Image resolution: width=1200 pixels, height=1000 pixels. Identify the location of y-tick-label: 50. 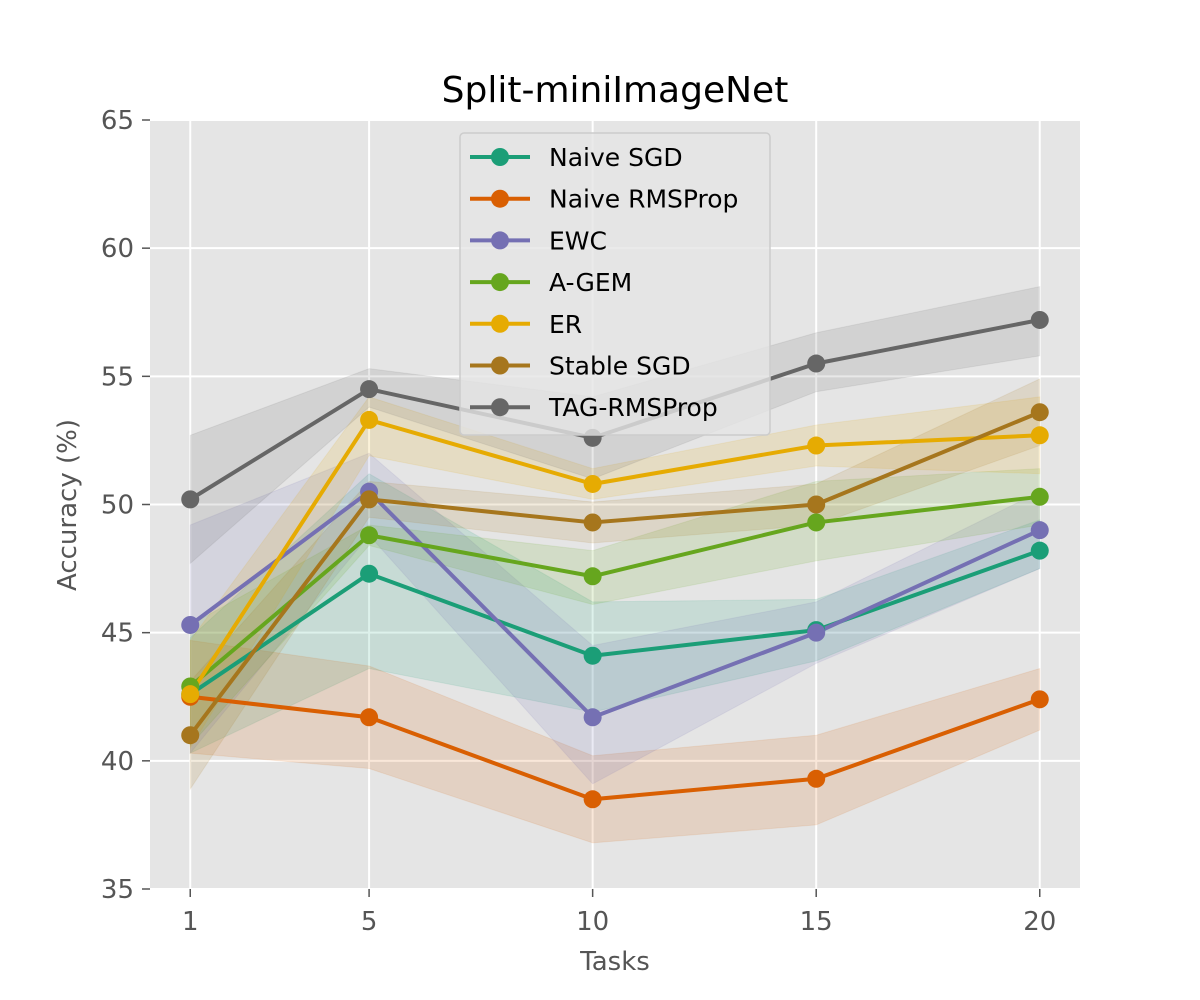
(117, 506).